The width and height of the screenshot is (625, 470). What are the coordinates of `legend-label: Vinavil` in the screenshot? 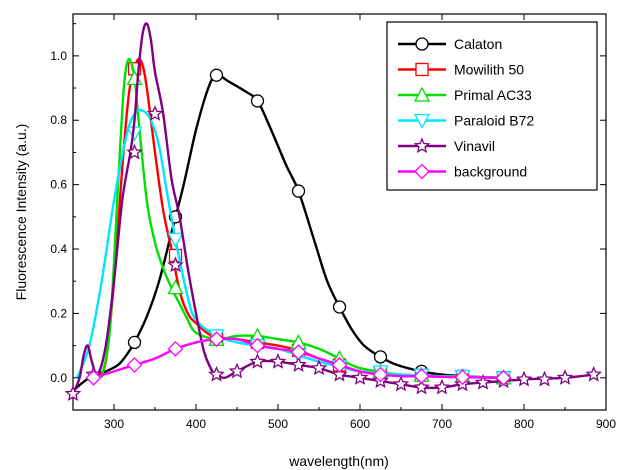 It's located at (474, 146).